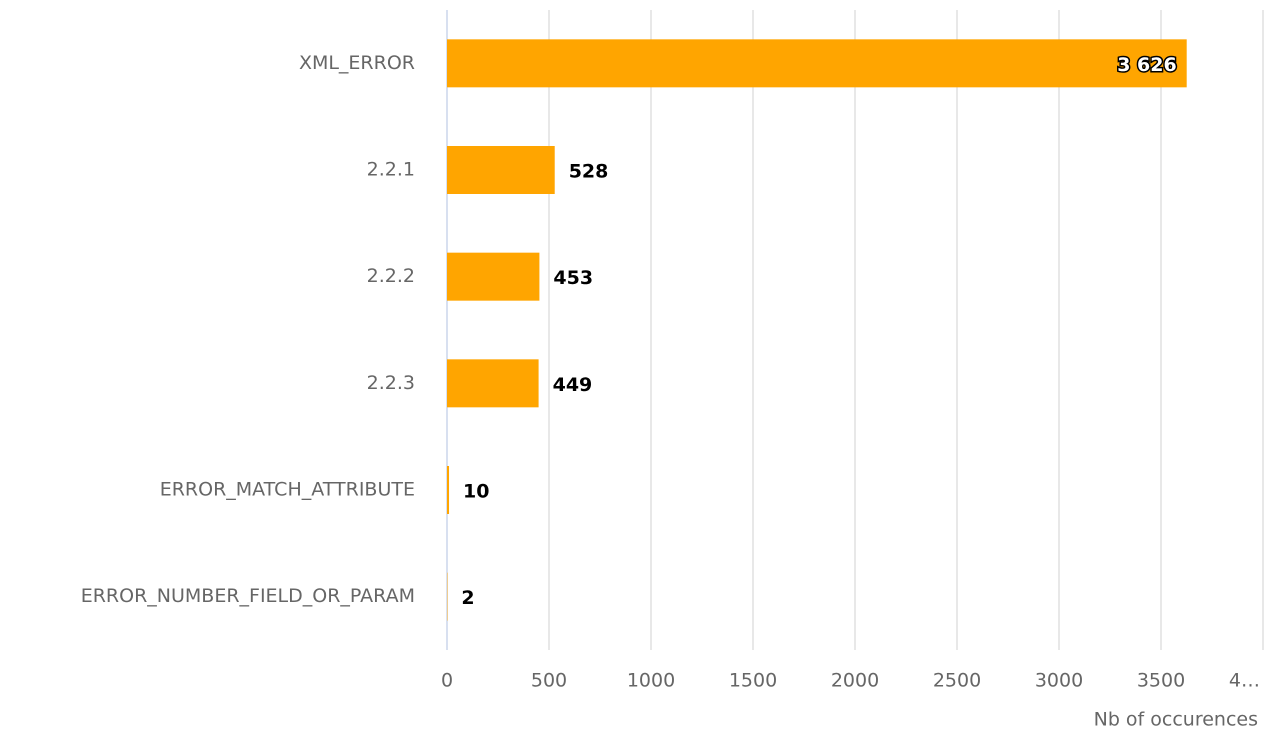  Describe the element at coordinates (447, 681) in the screenshot. I see `x-tick-label: 0` at that location.